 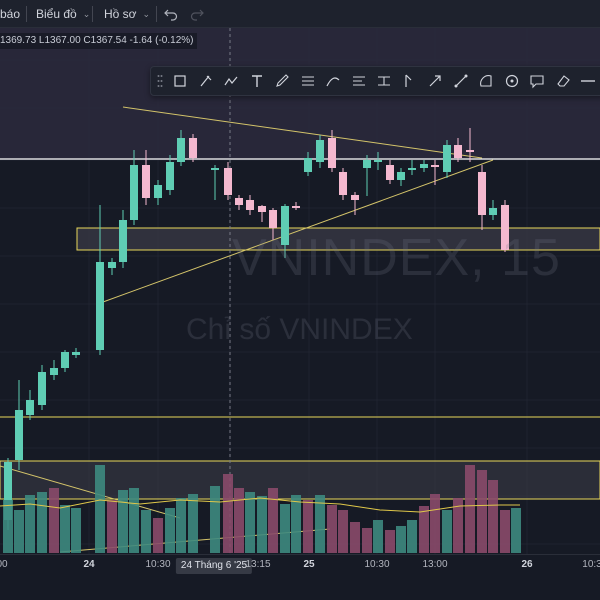 What do you see at coordinates (172, 14) in the screenshot?
I see `undo-button` at bounding box center [172, 14].